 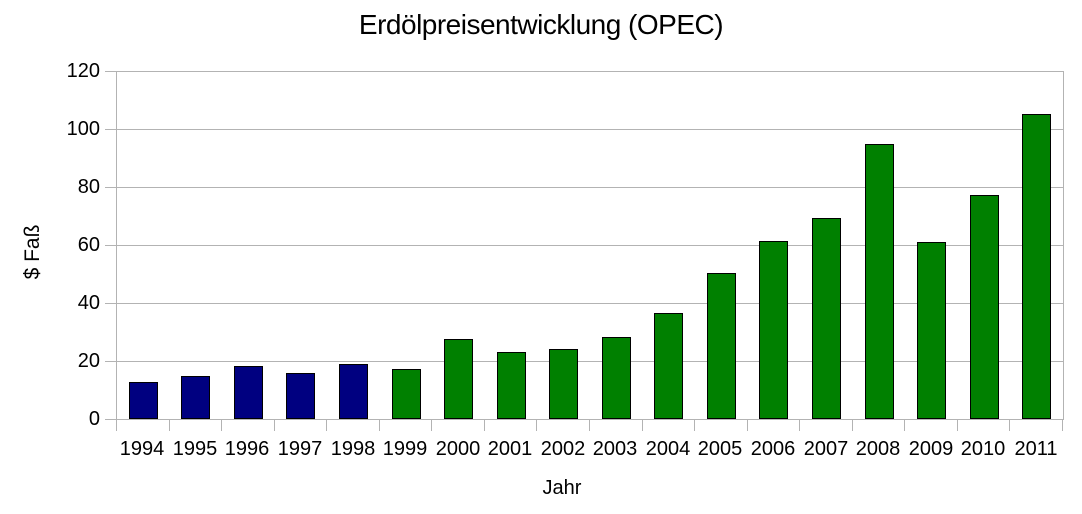 I want to click on x-tick-label-2000: 2000, so click(x=458, y=449).